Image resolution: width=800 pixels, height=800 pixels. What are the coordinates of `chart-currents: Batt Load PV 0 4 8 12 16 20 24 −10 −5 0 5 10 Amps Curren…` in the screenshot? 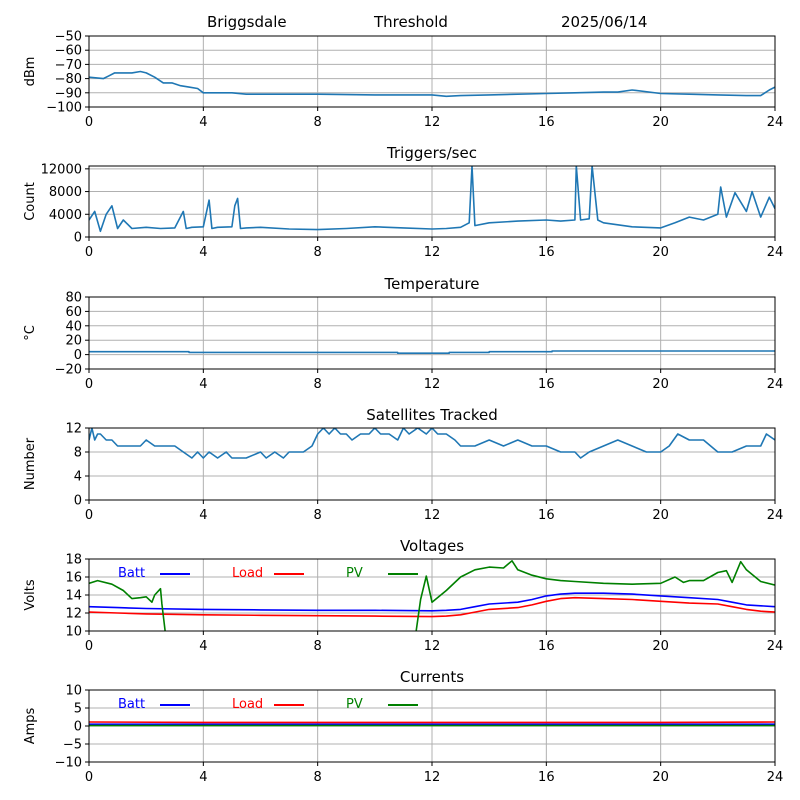 It's located at (403, 726).